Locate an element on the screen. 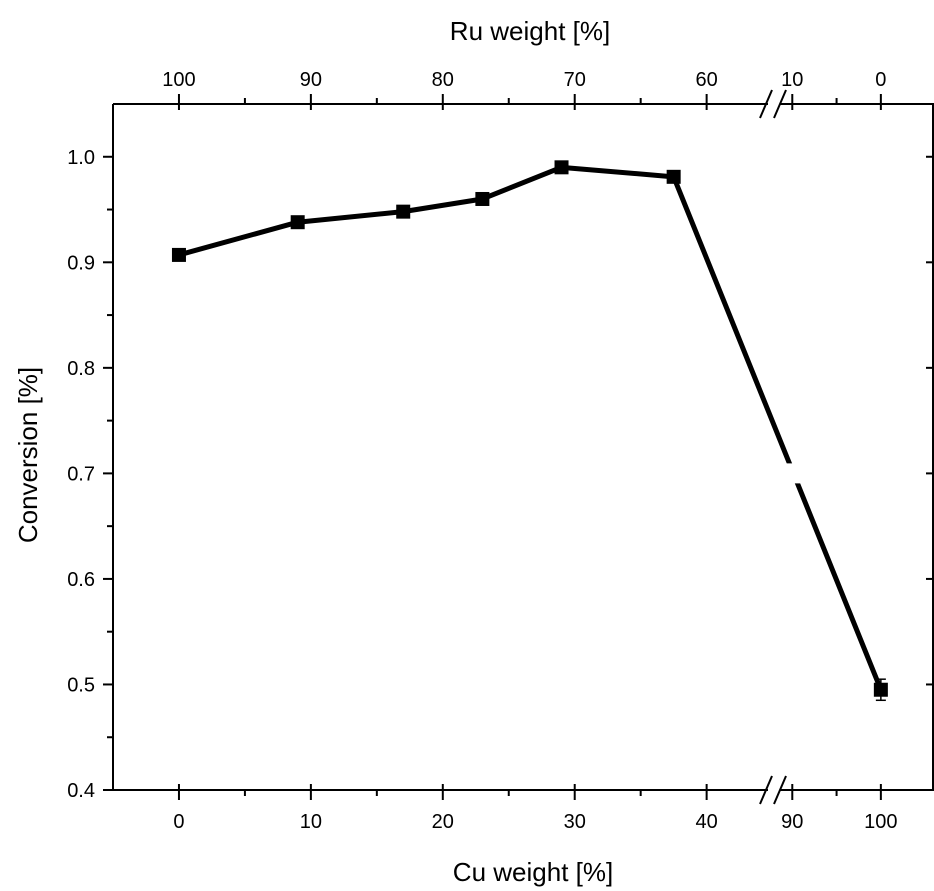  x2-axis-title: Ru weight [%] is located at coordinates (530, 31).